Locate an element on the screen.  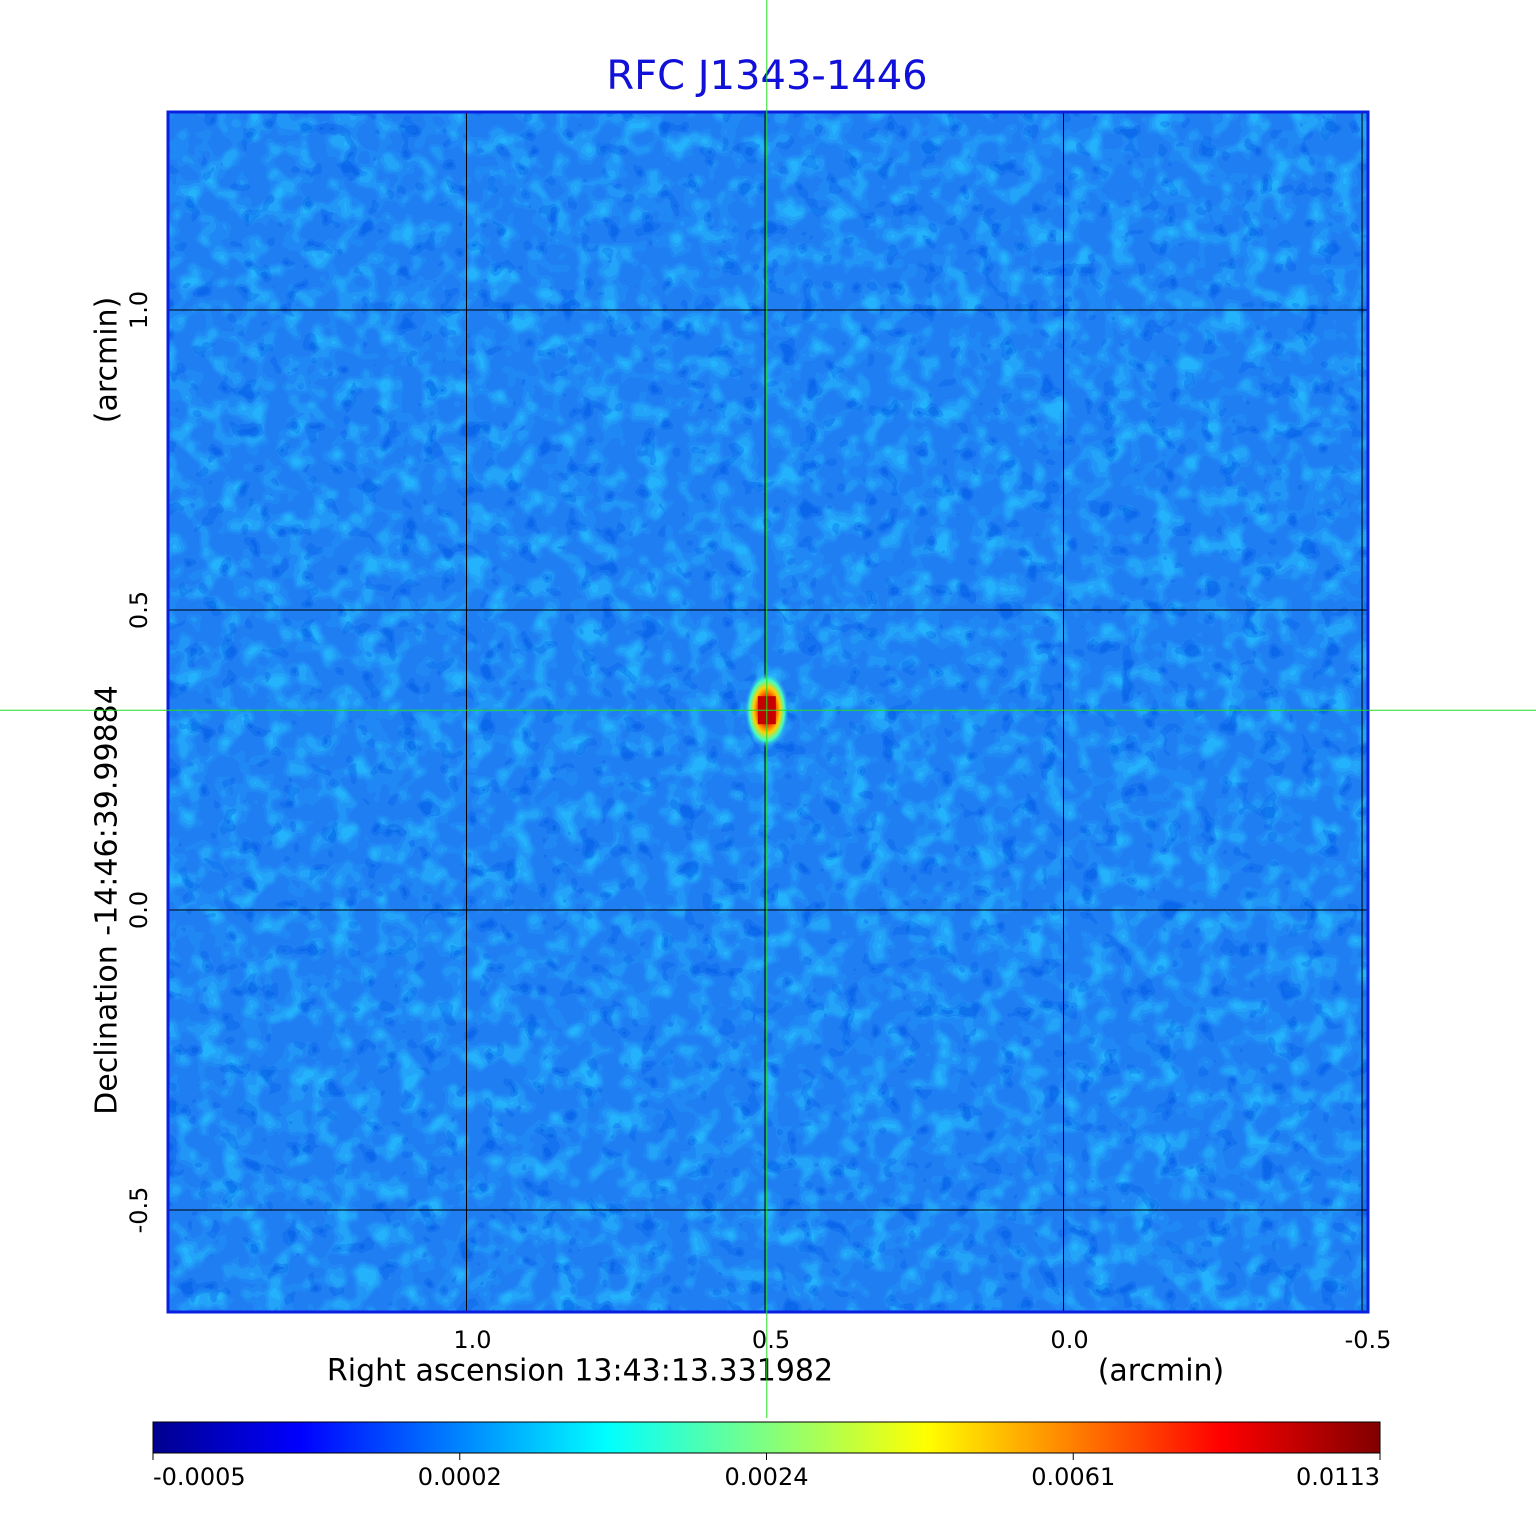
colorbar-tick-label: 0.0024 is located at coordinates (767, 1477).